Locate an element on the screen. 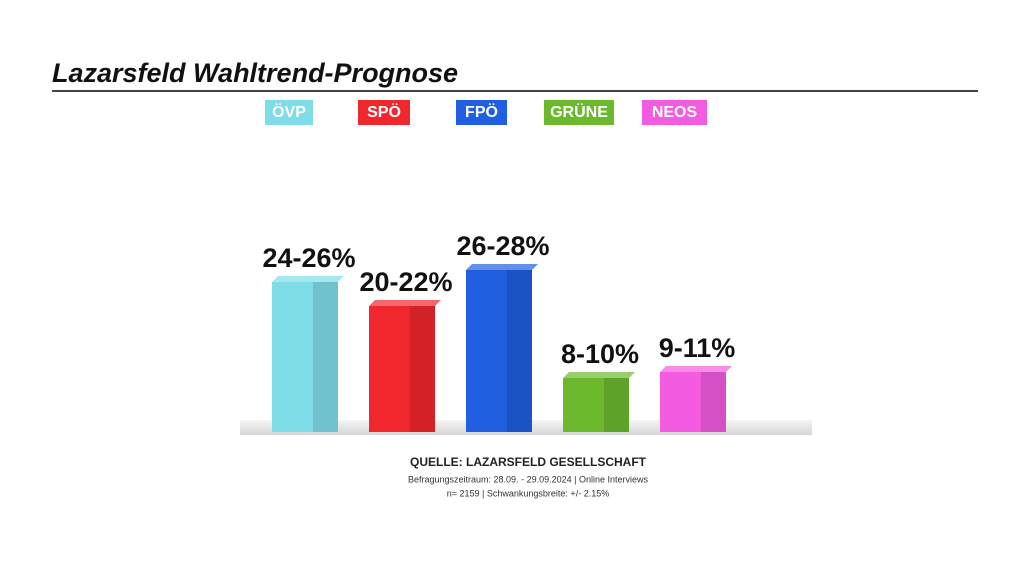 The height and width of the screenshot is (564, 1024). value-label: 8-10% is located at coordinates (600, 354).